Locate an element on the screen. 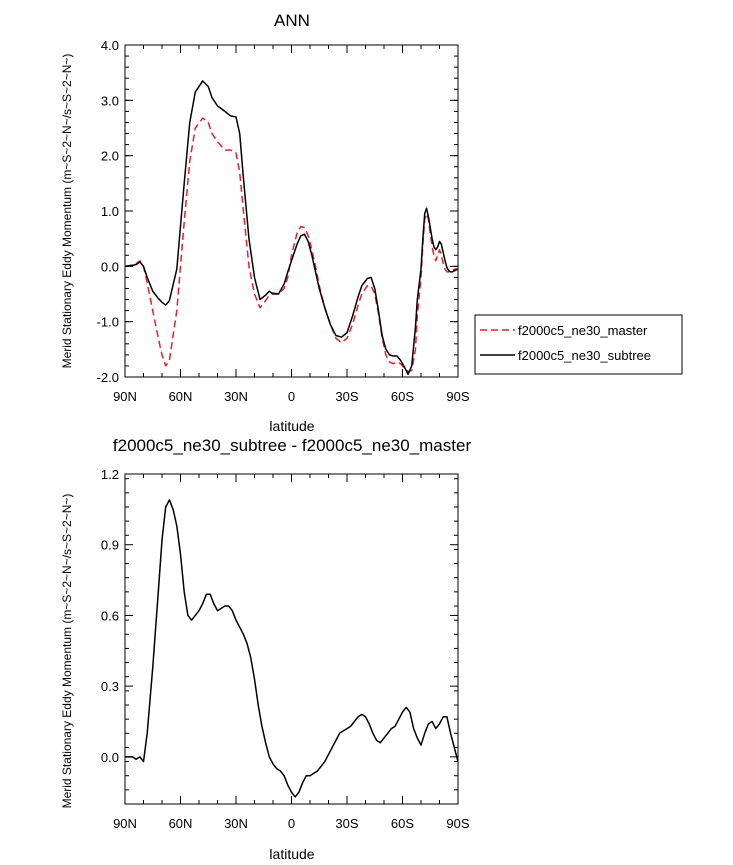 Image resolution: width=733 pixels, height=865 pixels. top-chart-y-tick-label: -1.0 is located at coordinates (108, 322).